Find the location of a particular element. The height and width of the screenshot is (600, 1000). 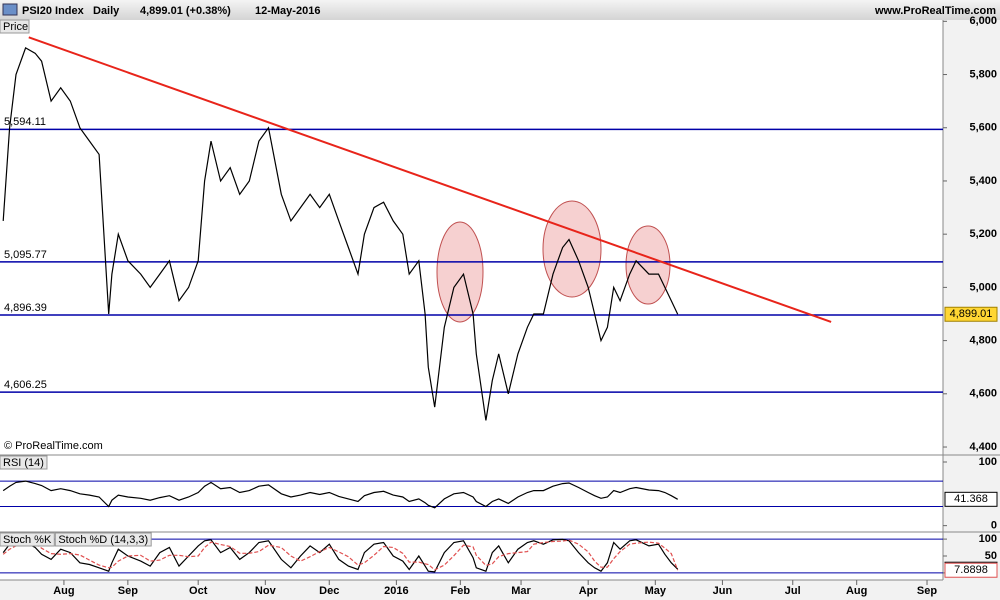

legend-label: Stoch %K is located at coordinates (27, 540).